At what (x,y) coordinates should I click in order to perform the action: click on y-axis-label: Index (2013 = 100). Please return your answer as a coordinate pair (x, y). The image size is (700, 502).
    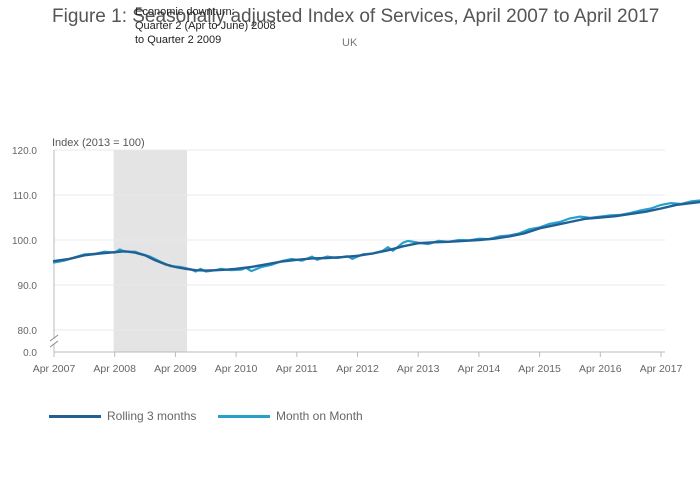
    Looking at the image, I should click on (98, 143).